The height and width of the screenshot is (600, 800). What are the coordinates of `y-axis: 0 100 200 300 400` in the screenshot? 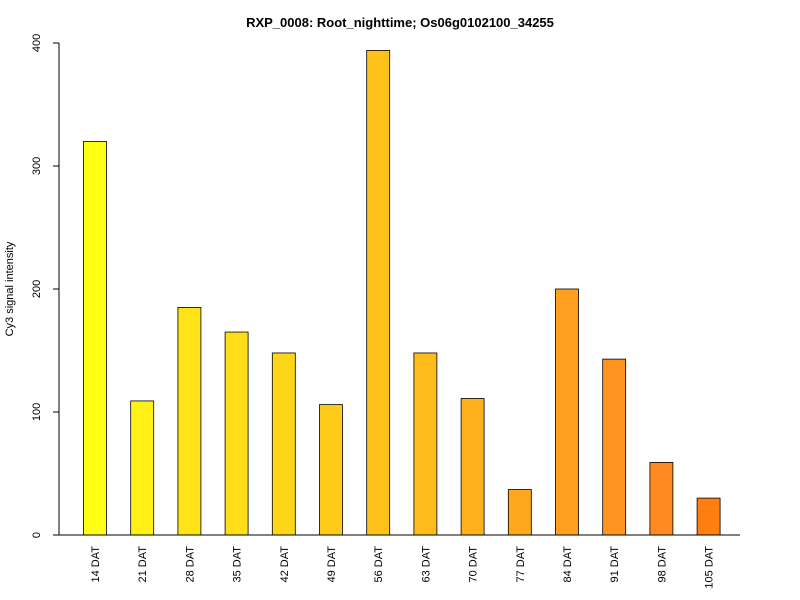 It's located at (45, 286).